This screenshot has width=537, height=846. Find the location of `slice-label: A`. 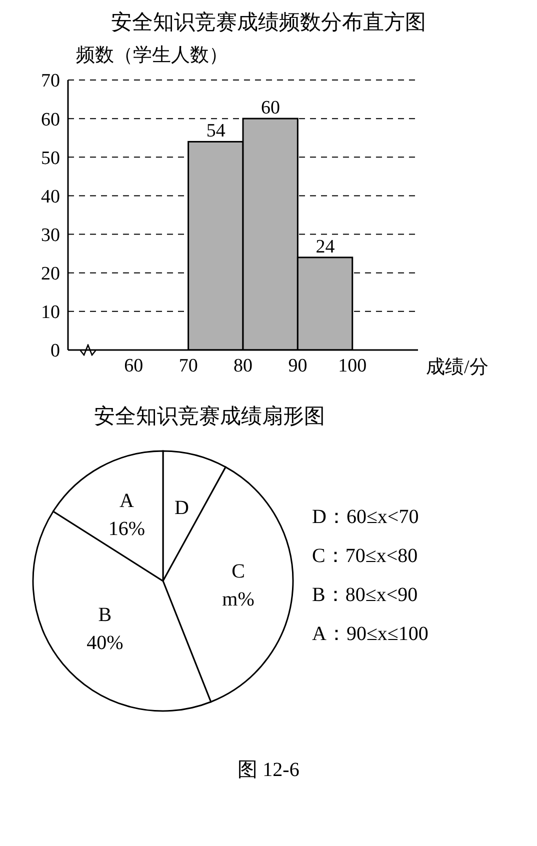

slice-label: A is located at coordinates (126, 501).